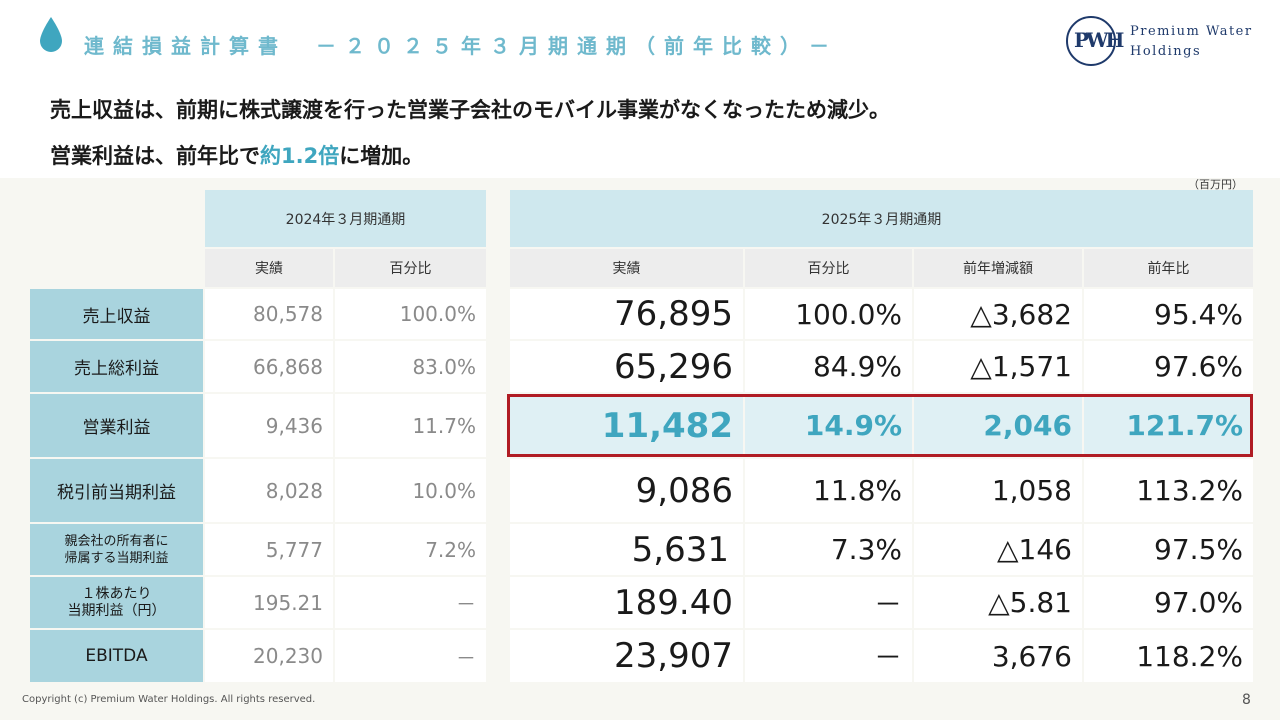 Image resolution: width=1280 pixels, height=720 pixels. Describe the element at coordinates (116, 541) in the screenshot. I see `row-label-net-profit-line1: 親会社の所有者に` at that location.